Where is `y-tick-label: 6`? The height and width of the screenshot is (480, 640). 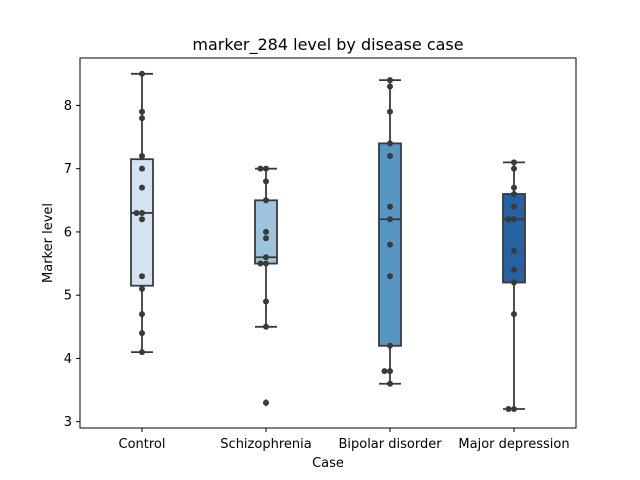
y-tick-label: 6 is located at coordinates (68, 232).